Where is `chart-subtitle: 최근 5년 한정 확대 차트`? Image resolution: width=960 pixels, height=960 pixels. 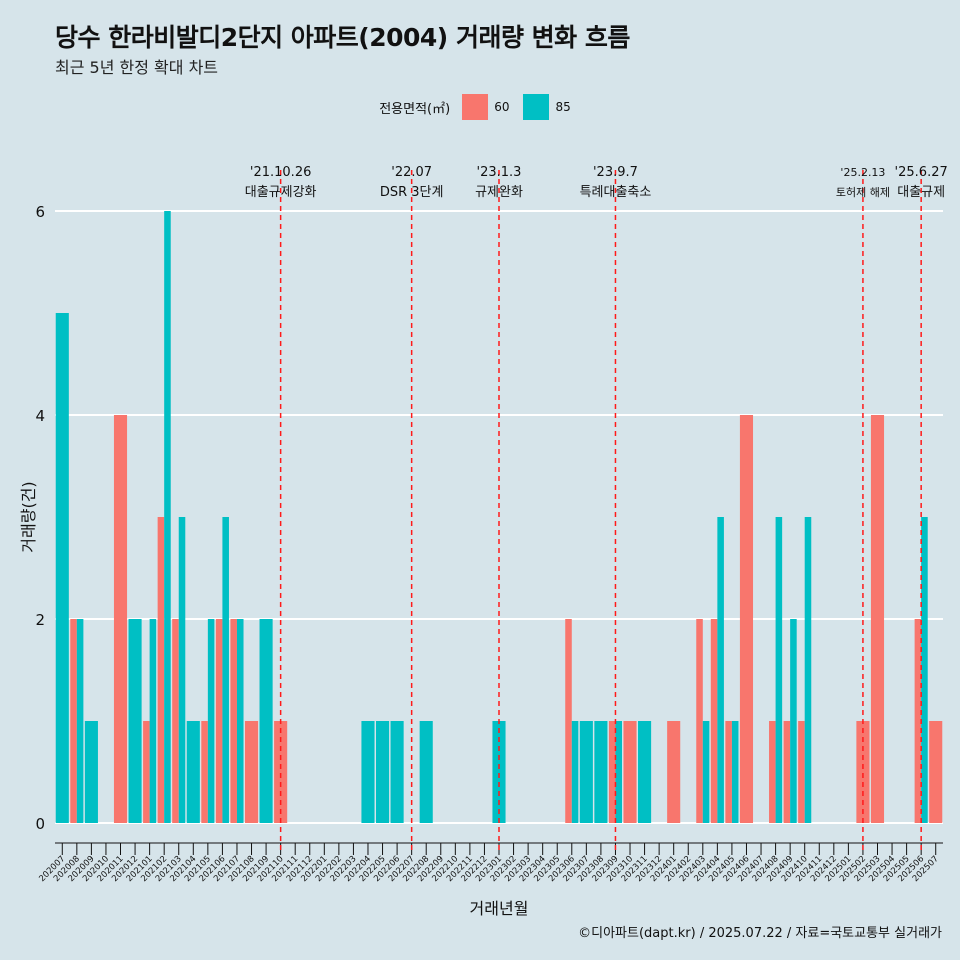
chart-subtitle: 최근 5년 한정 확대 차트 is located at coordinates (137, 67).